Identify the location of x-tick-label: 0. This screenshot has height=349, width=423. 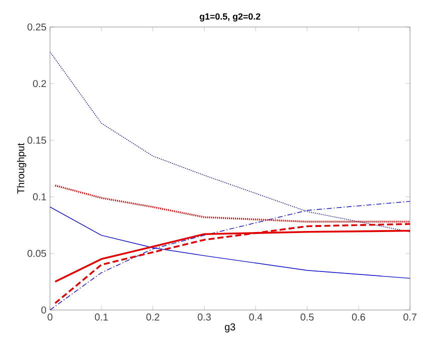
(50, 317).